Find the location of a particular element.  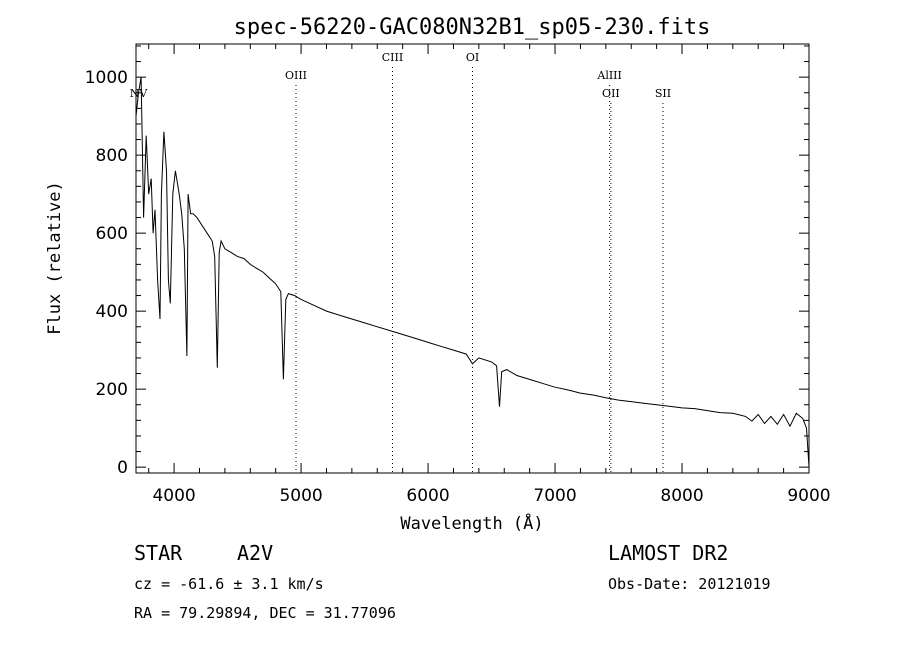

line-marker-label-oi: OI is located at coordinates (472, 57).